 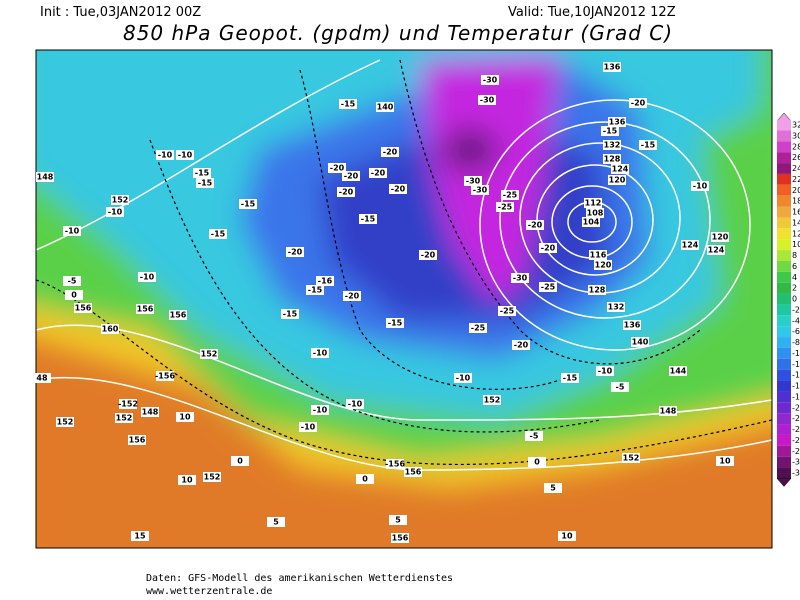 I want to click on contour-label: 136, so click(x=617, y=122).